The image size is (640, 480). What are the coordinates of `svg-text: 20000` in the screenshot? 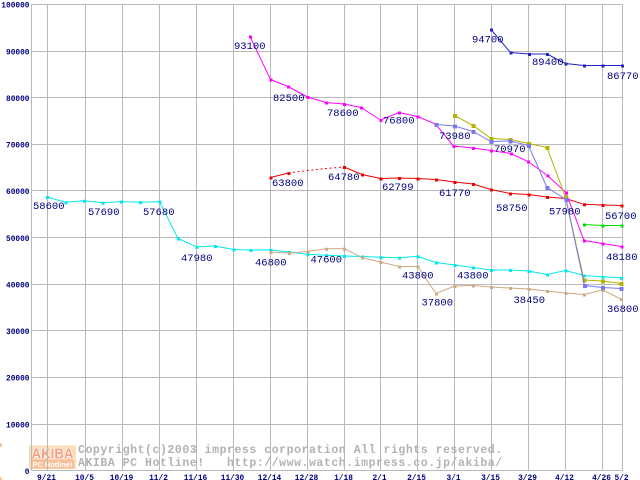 It's located at (18, 379).